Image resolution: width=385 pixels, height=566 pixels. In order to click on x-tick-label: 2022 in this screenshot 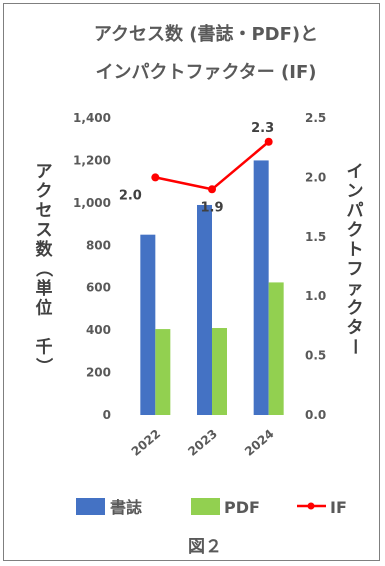, I will do `click(146, 443)`.